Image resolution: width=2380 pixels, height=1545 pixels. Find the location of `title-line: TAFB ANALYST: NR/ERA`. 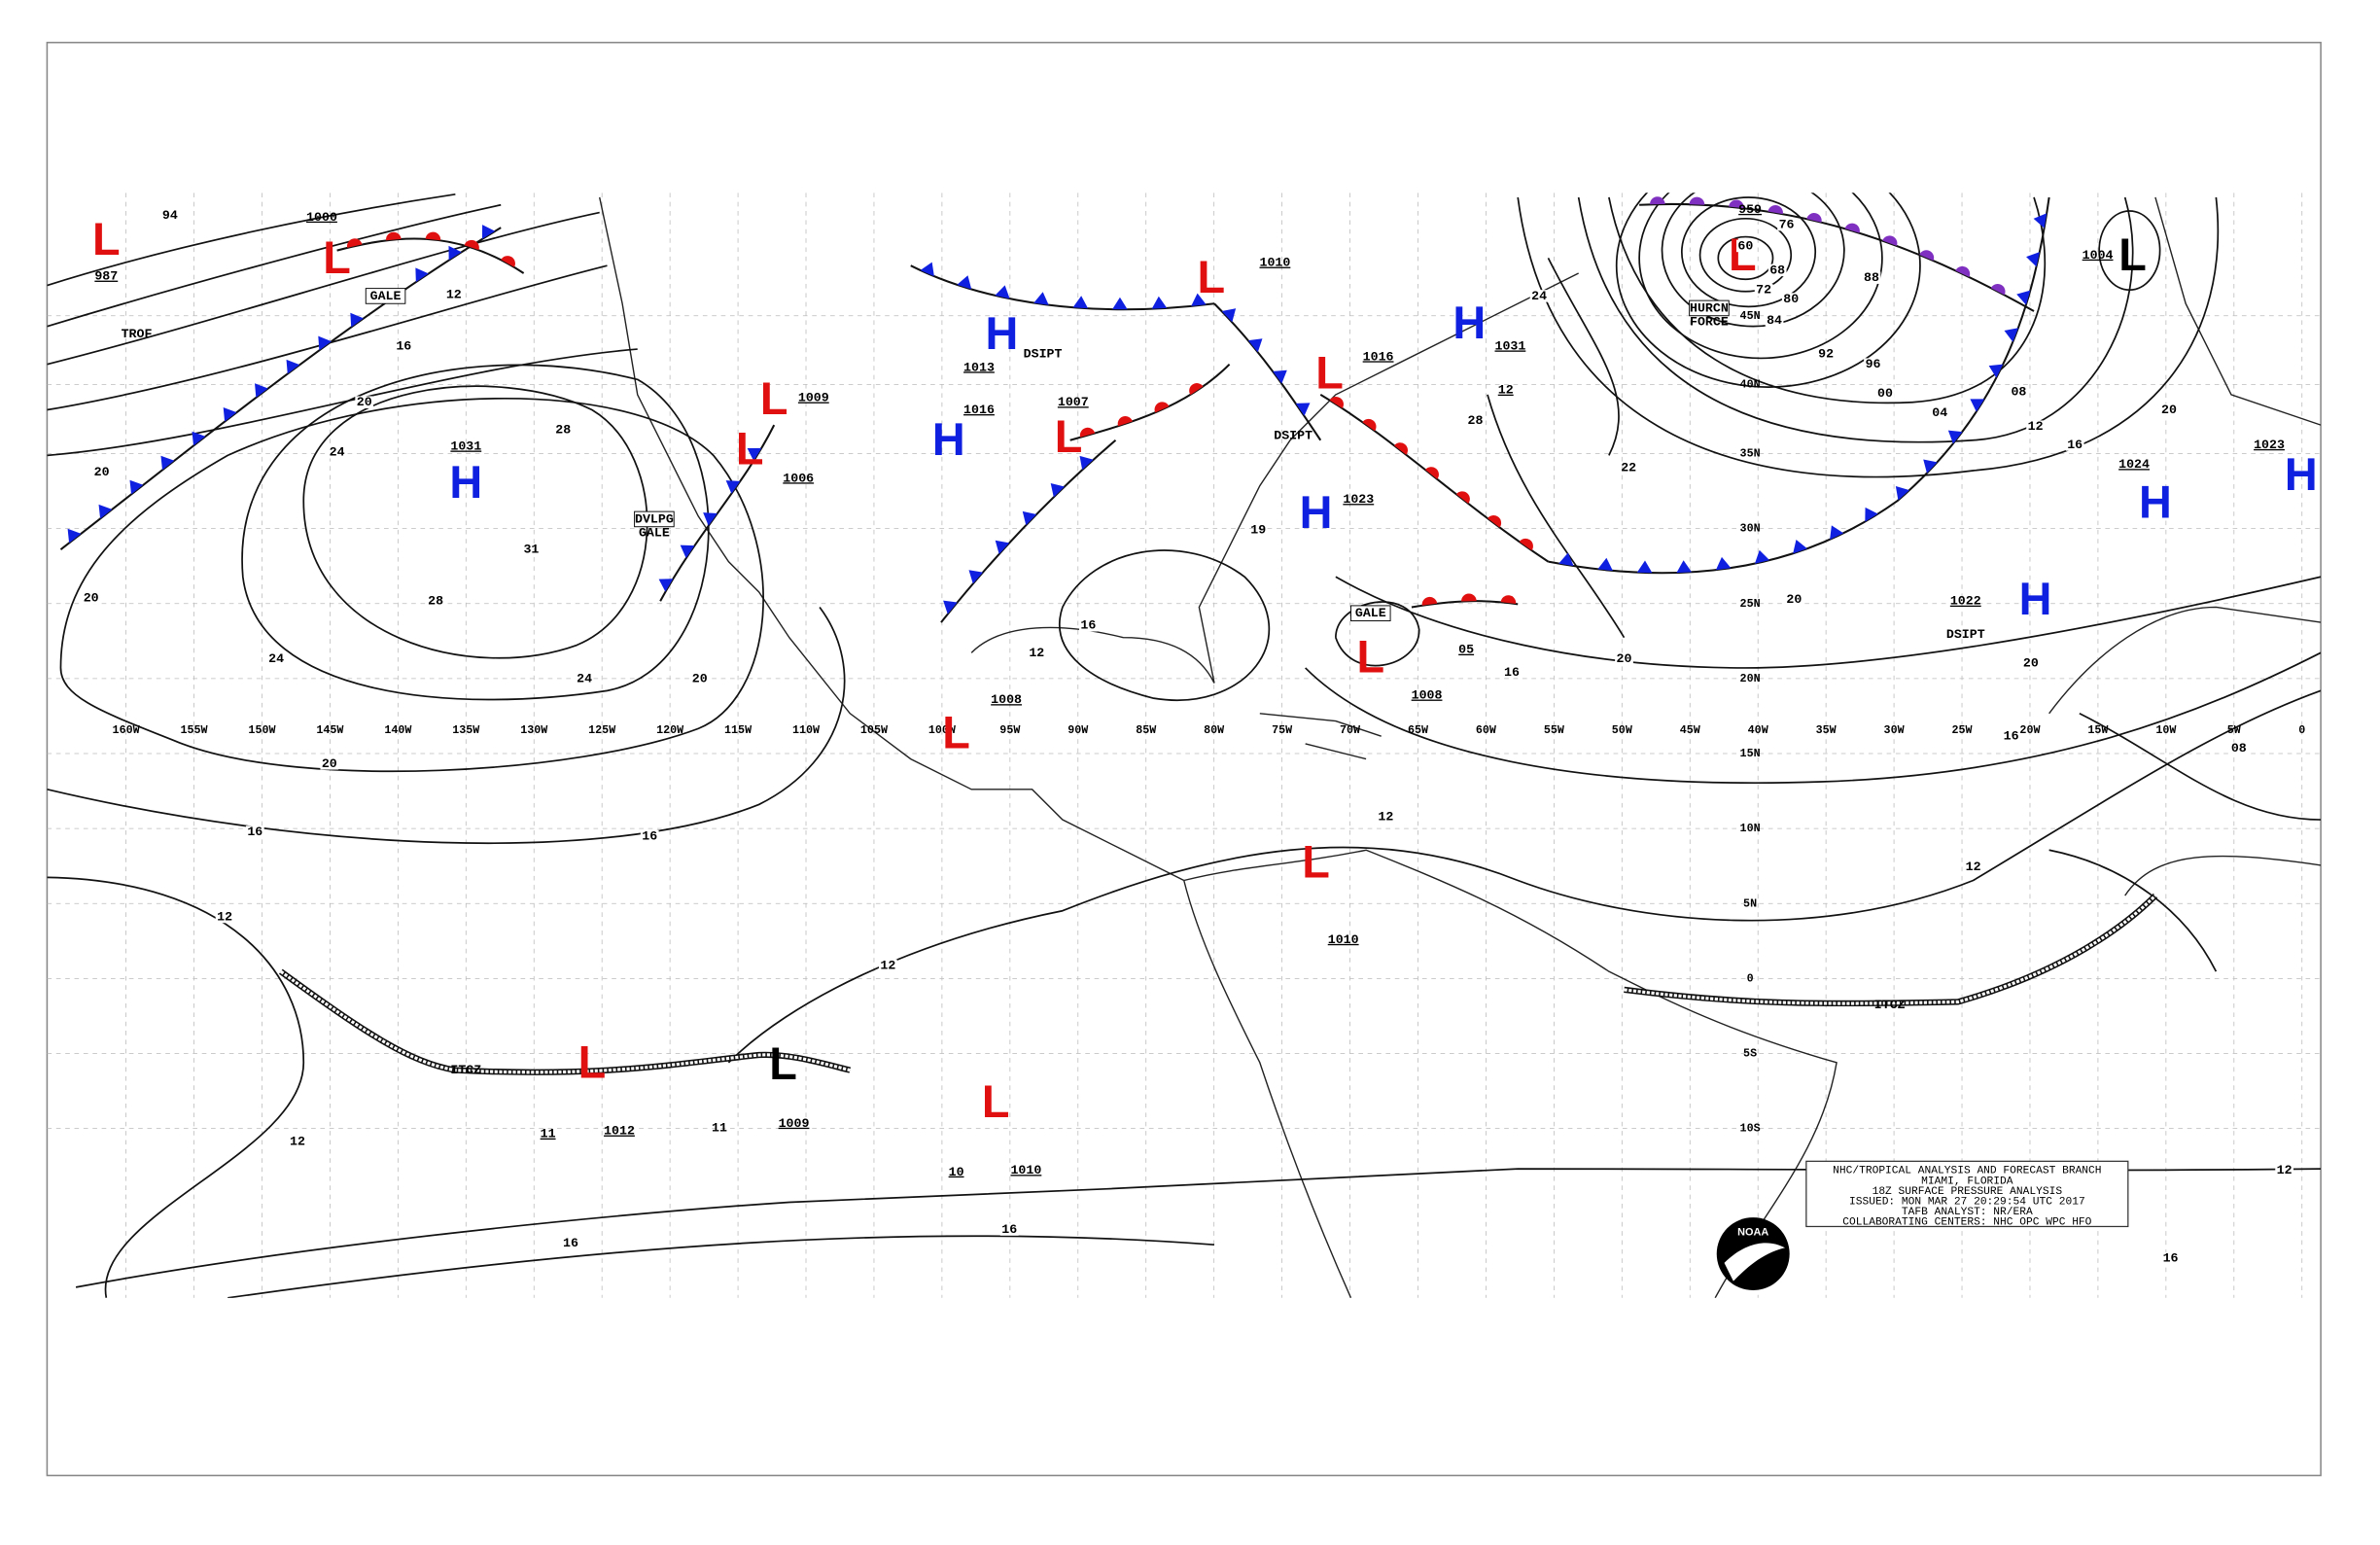

title-line: TAFB ANALYST: NR/ERA is located at coordinates (1967, 1213).